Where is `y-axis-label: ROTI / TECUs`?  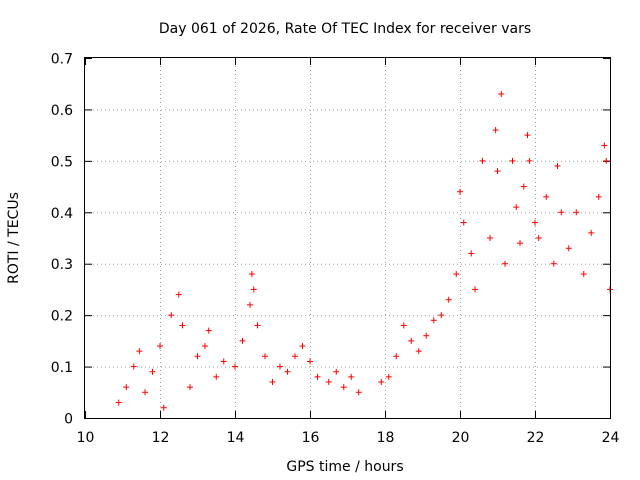 y-axis-label: ROTI / TECUs is located at coordinates (14, 238).